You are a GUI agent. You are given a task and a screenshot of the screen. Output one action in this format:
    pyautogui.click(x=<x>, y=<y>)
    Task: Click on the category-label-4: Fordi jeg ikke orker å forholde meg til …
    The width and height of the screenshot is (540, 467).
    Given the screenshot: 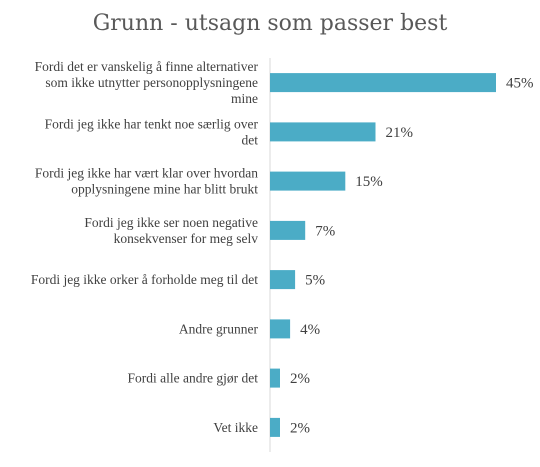 What is the action you would take?
    pyautogui.click(x=144, y=279)
    